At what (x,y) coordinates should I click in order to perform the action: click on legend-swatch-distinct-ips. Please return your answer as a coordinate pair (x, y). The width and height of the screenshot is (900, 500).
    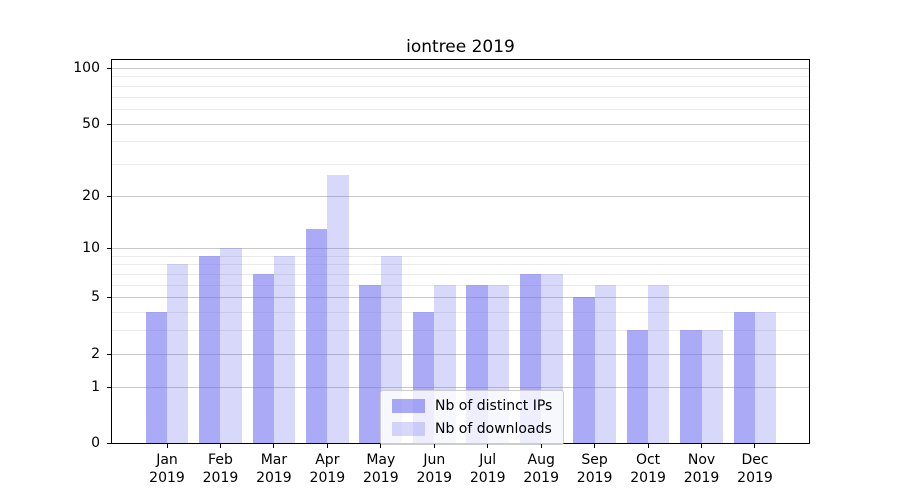
    Looking at the image, I should click on (408, 406).